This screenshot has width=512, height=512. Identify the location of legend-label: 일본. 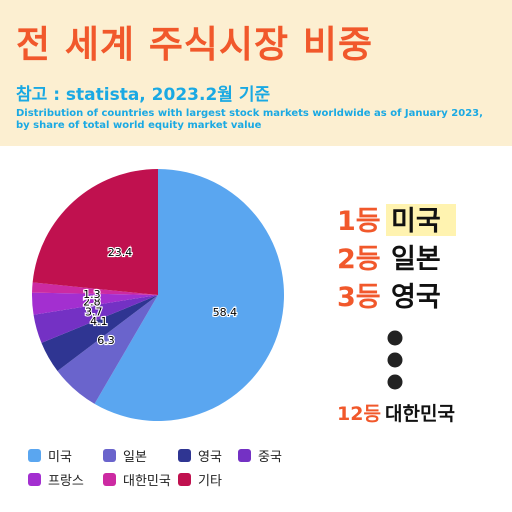
(135, 457).